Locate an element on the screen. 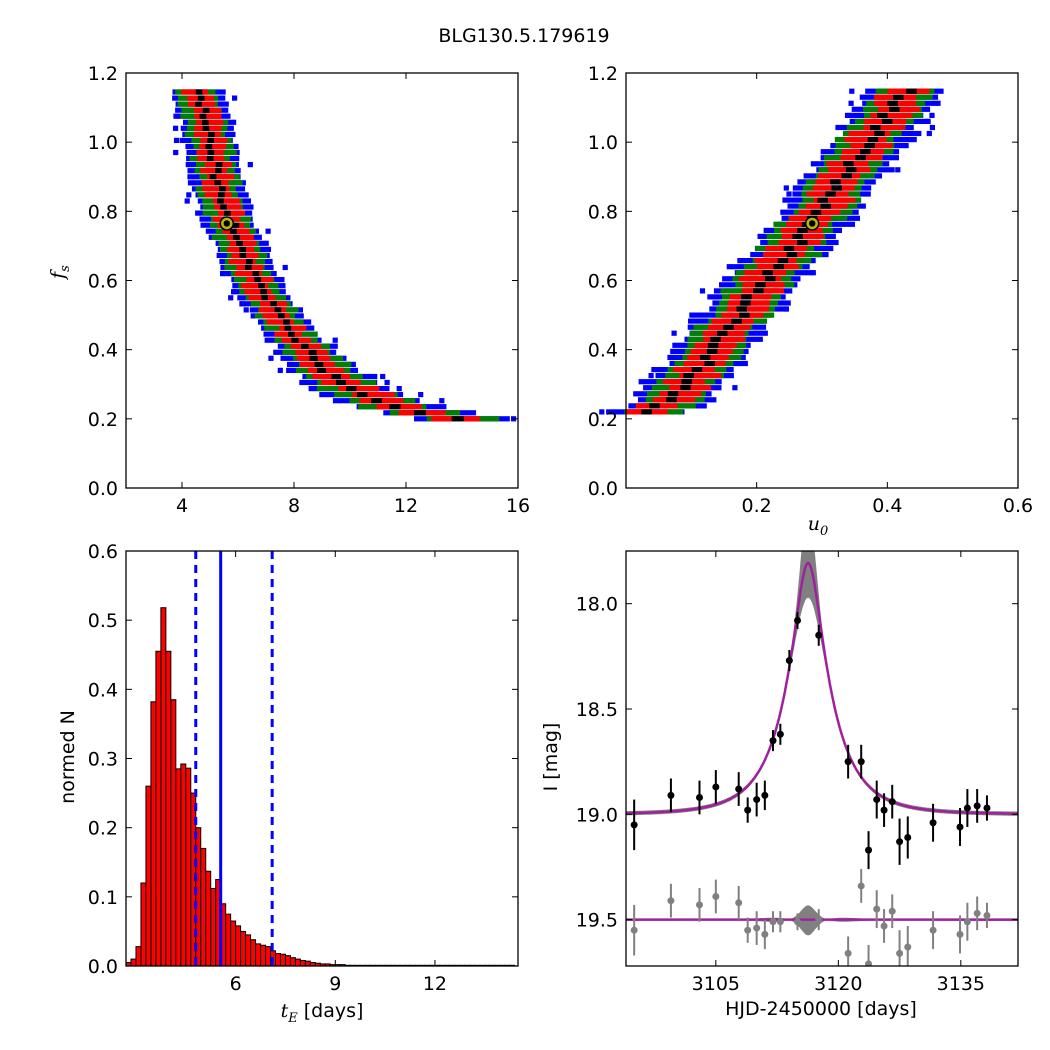  x-tick-label: 12 is located at coordinates (406, 506).